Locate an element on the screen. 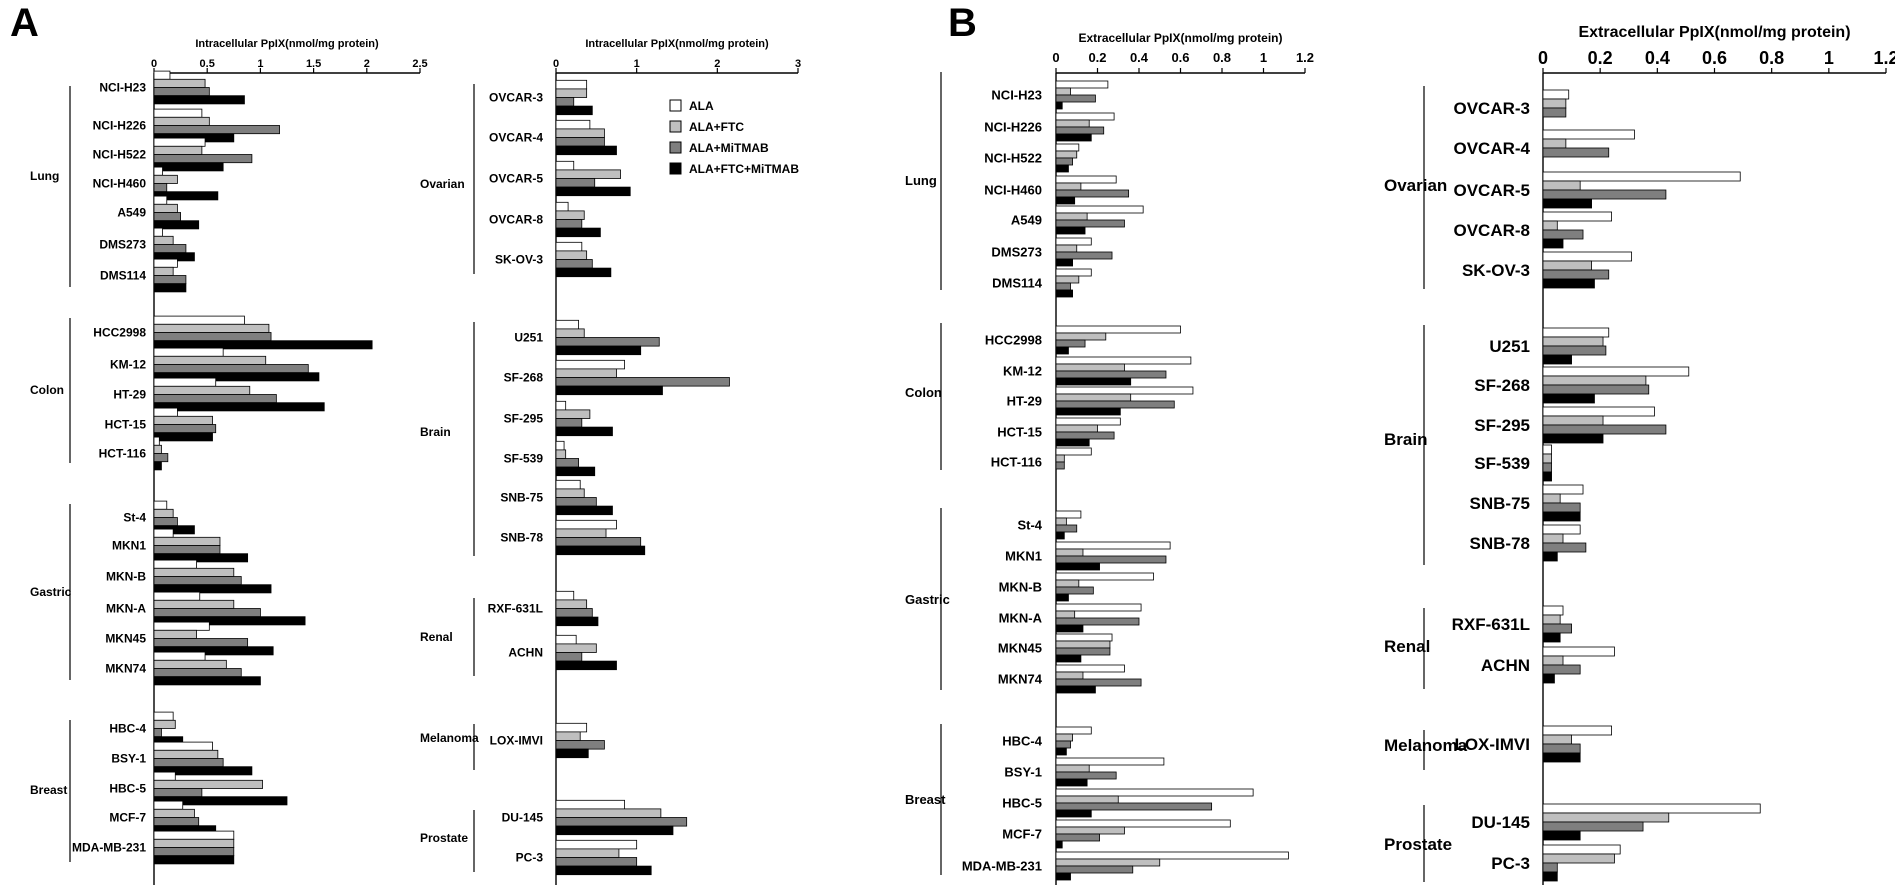  legend-swatch is located at coordinates (675, 126).